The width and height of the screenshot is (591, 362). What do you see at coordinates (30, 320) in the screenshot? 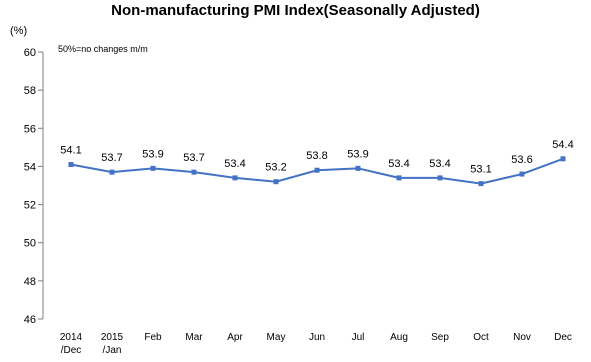
I see `y-tick-label: 46` at bounding box center [30, 320].